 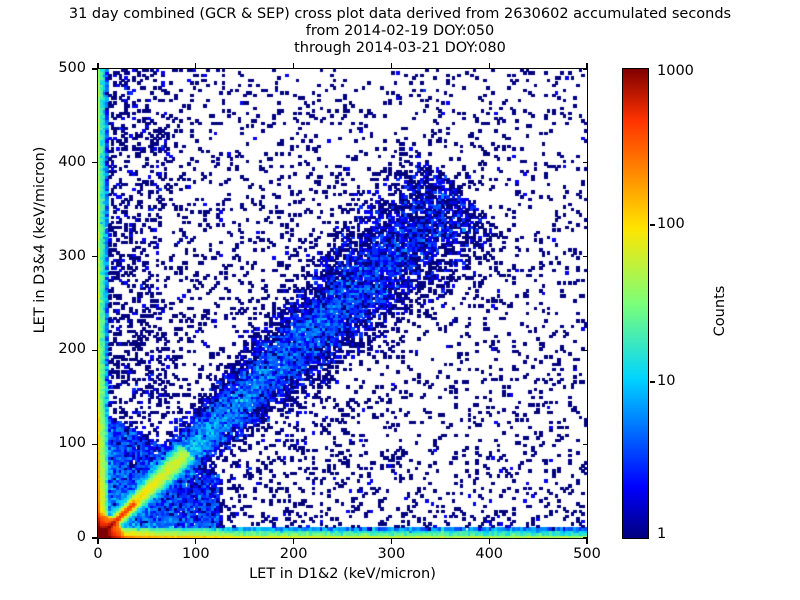 I want to click on y-tick-label-400: 400, so click(x=72, y=161).